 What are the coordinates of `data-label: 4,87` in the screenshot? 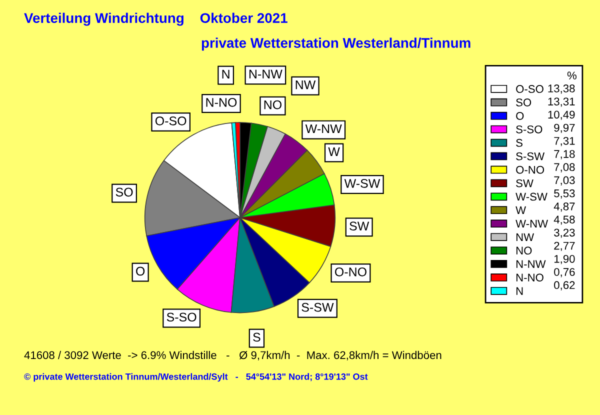 It's located at (564, 207).